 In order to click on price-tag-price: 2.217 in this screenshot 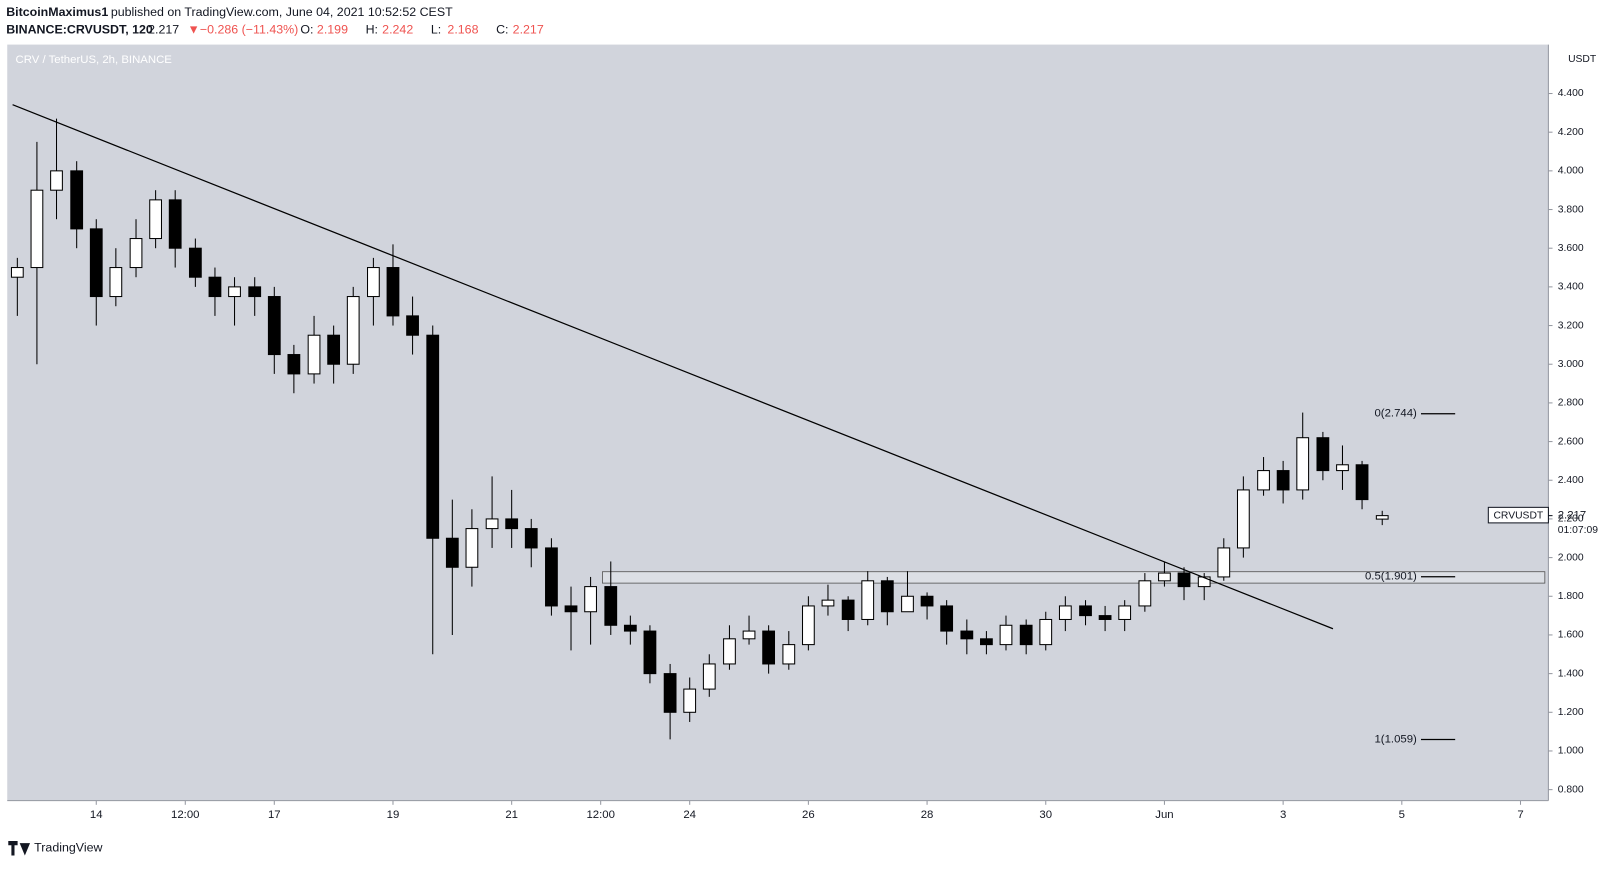, I will do `click(1572, 516)`.